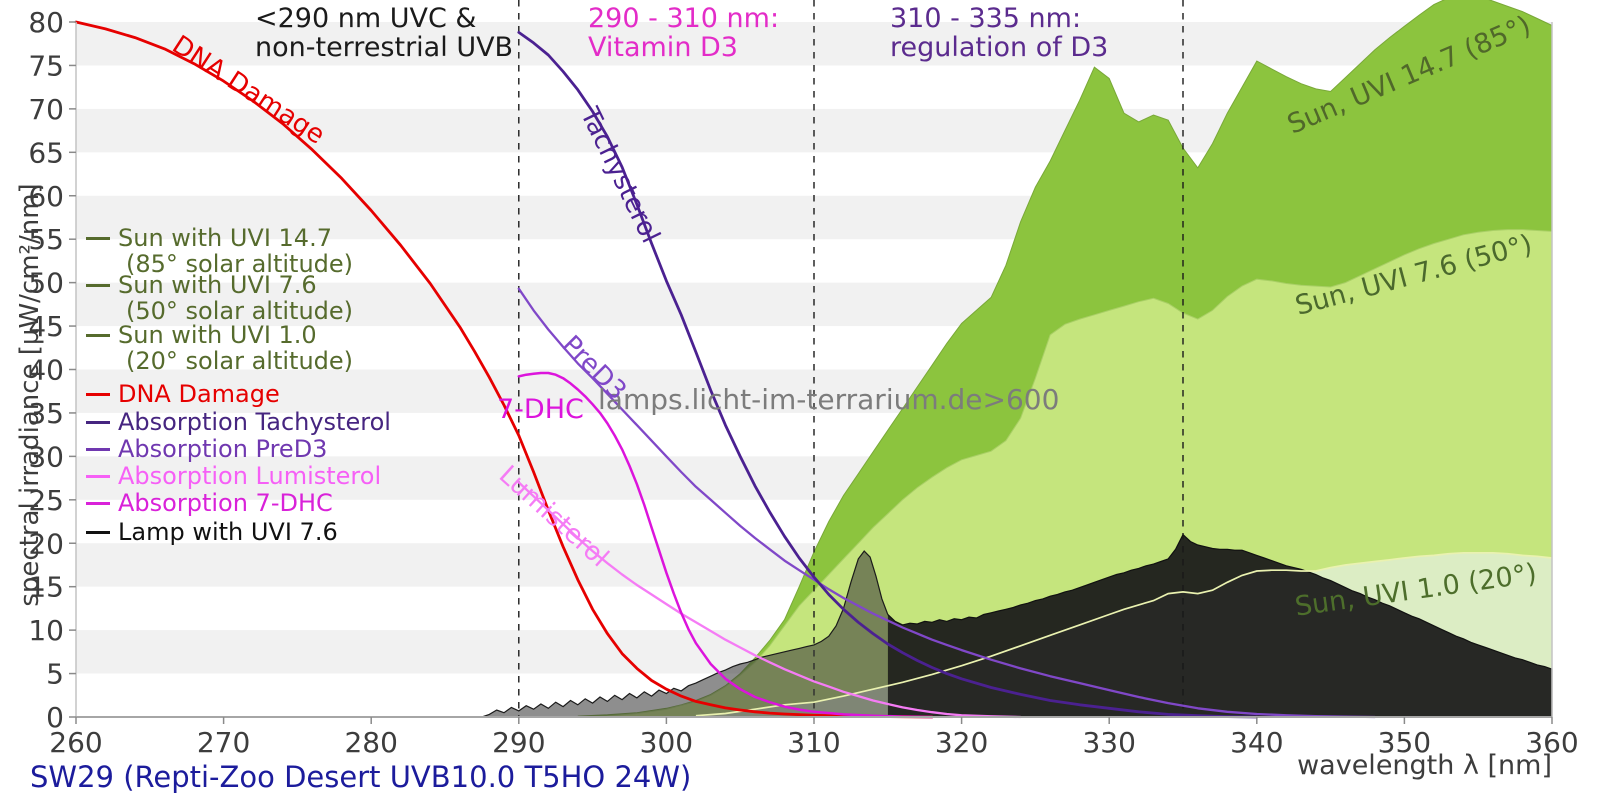 This screenshot has width=1600, height=800. Describe the element at coordinates (46, 283) in the screenshot. I see `y-tick-label: 50` at that location.